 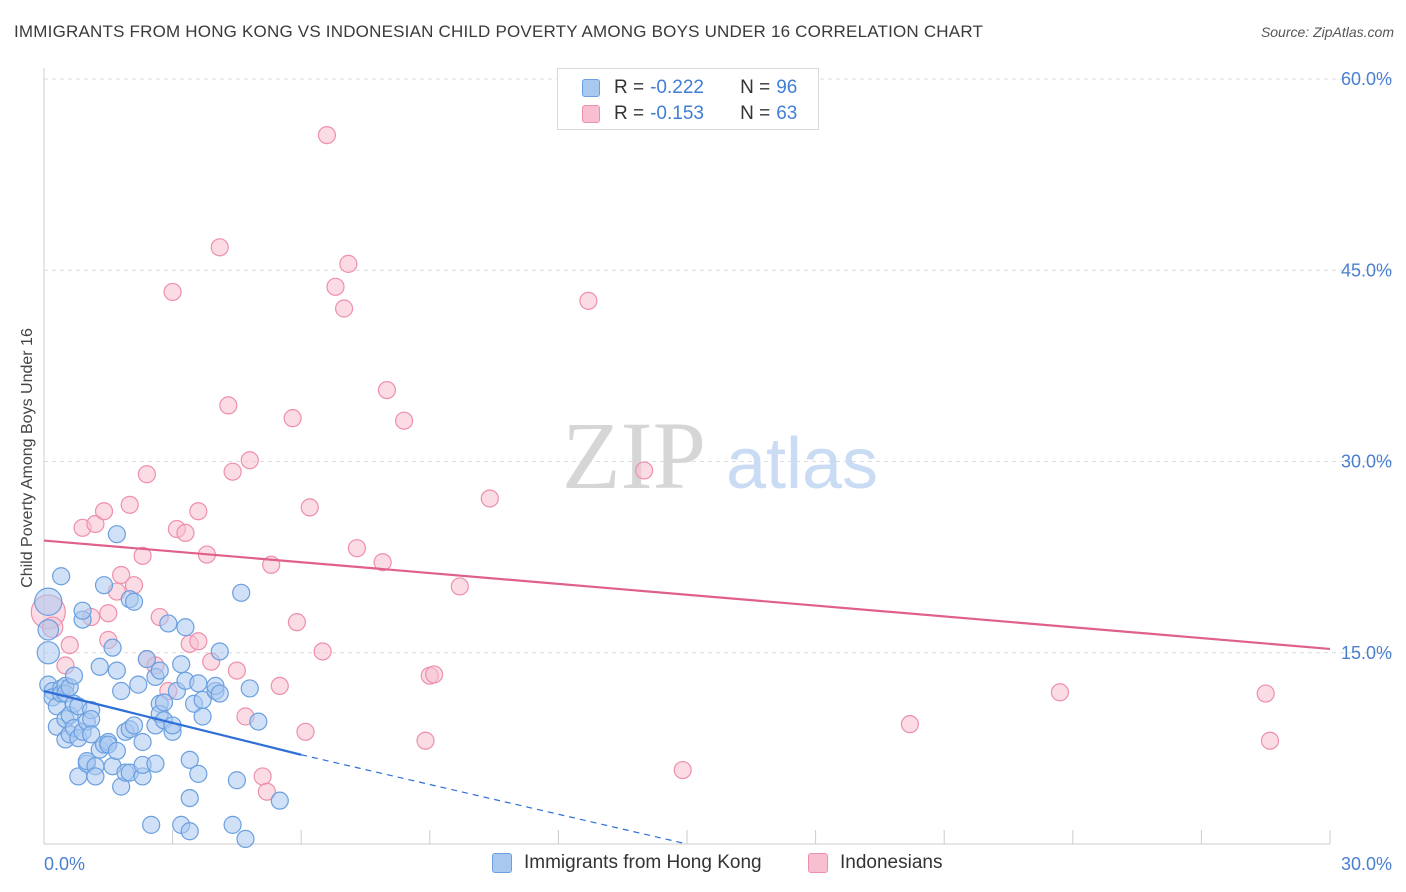 What do you see at coordinates (634, 455) in the screenshot?
I see `watermark-zip: ZIP` at bounding box center [634, 455].